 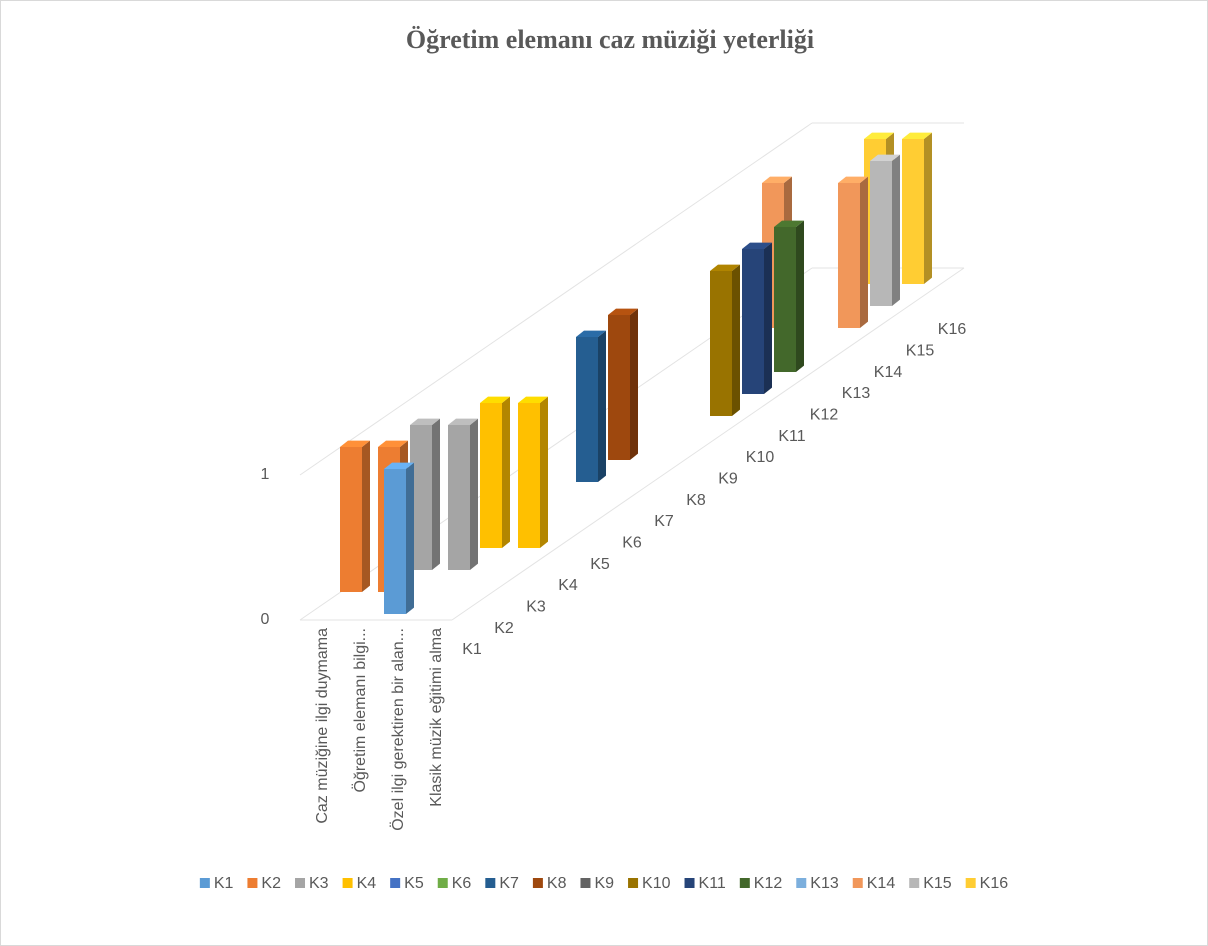 I want to click on x-tick-label: Klasik müzik eğitimi alma, so click(x=436, y=717).